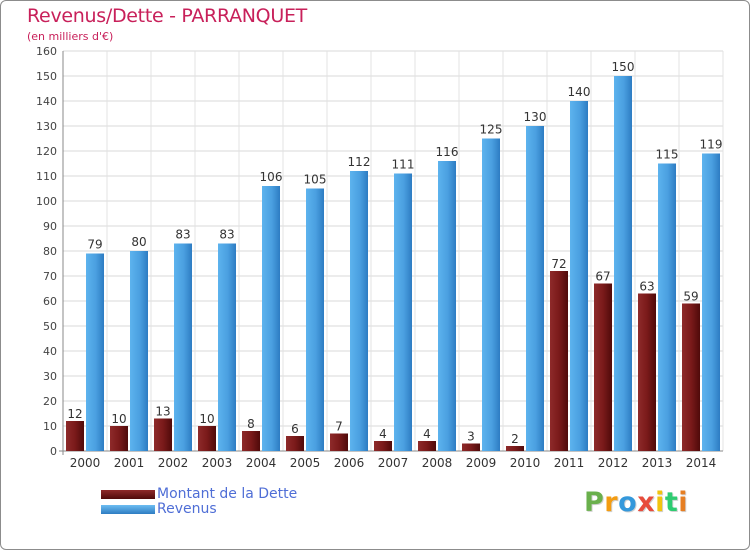 Image resolution: width=750 pixels, height=550 pixels. Describe the element at coordinates (535, 117) in the screenshot. I see `data-label-revenus: 130` at that location.